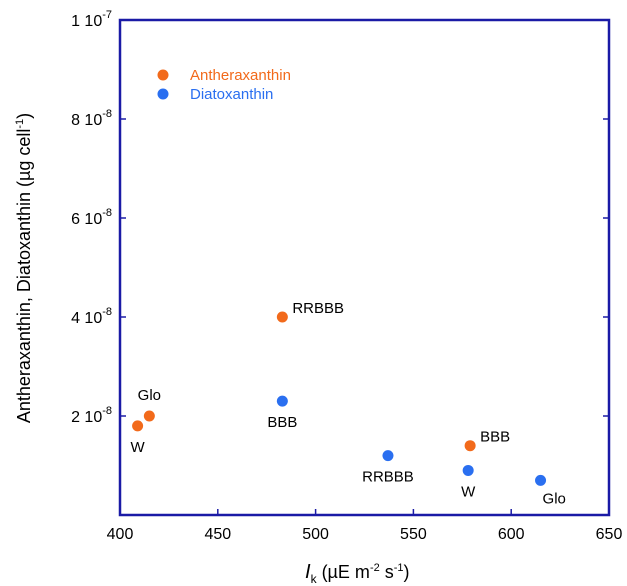 The image size is (627, 586). Describe the element at coordinates (231, 94) in the screenshot. I see `legend-label: Diatoxanthin` at that location.